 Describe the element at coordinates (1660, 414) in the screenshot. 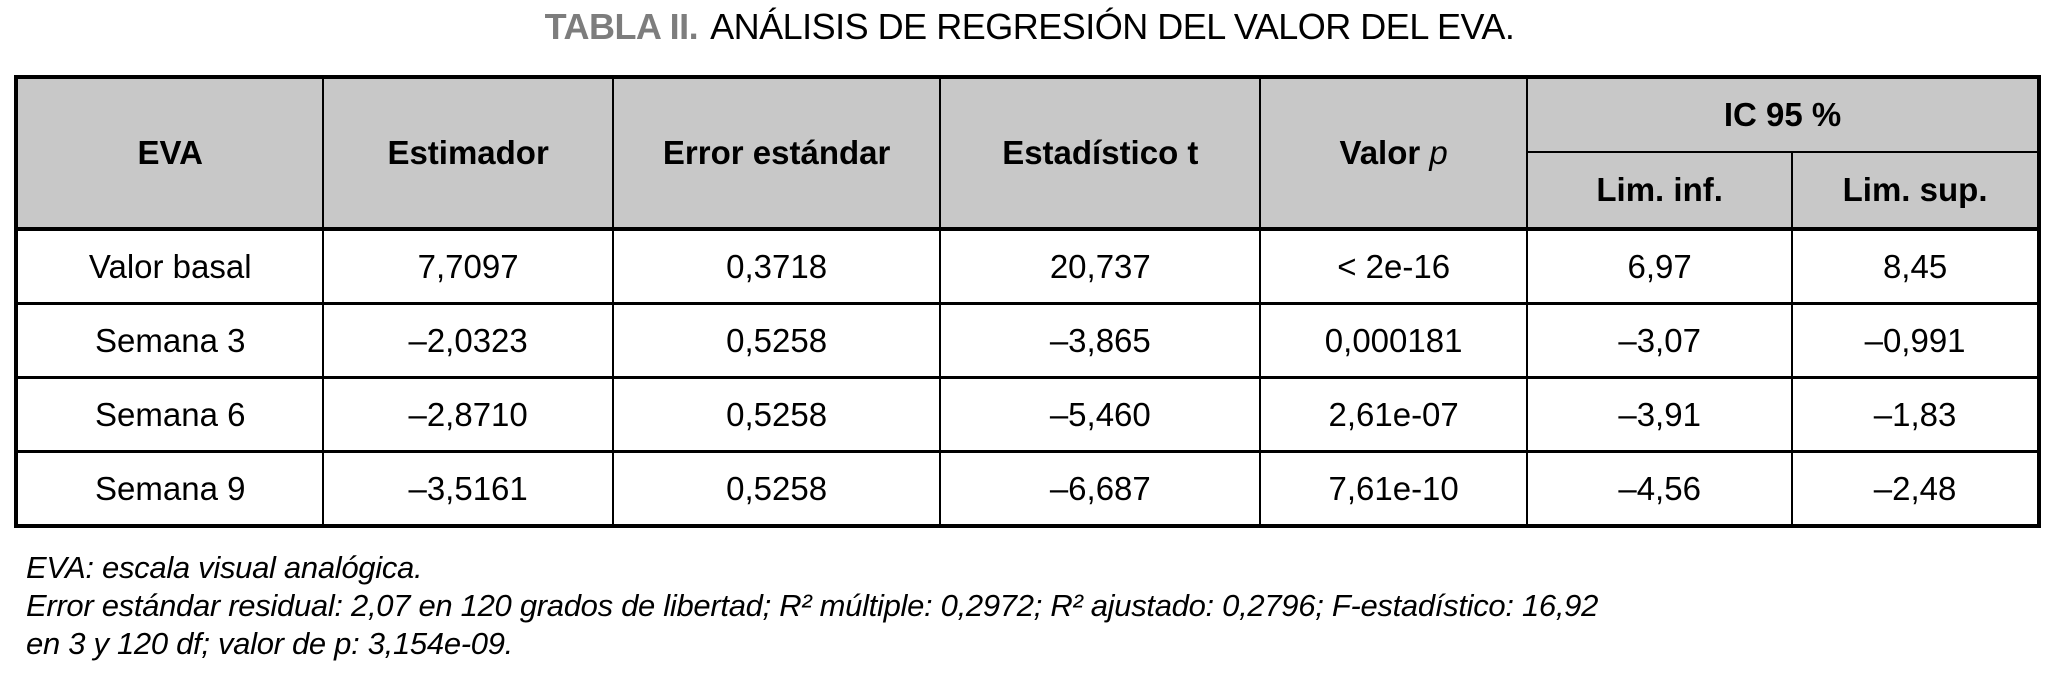

I see `cell-lim-inf: –3,91` at that location.